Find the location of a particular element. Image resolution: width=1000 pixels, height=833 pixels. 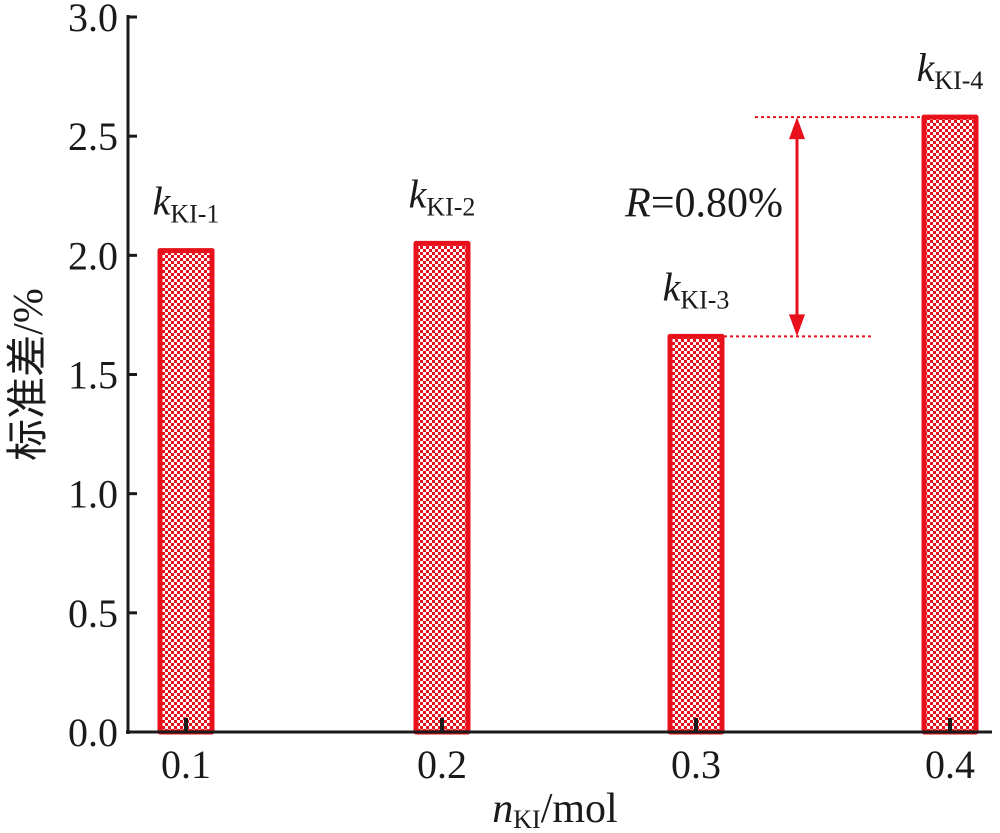

y-tick-label: 2.5 is located at coordinates (93, 136).